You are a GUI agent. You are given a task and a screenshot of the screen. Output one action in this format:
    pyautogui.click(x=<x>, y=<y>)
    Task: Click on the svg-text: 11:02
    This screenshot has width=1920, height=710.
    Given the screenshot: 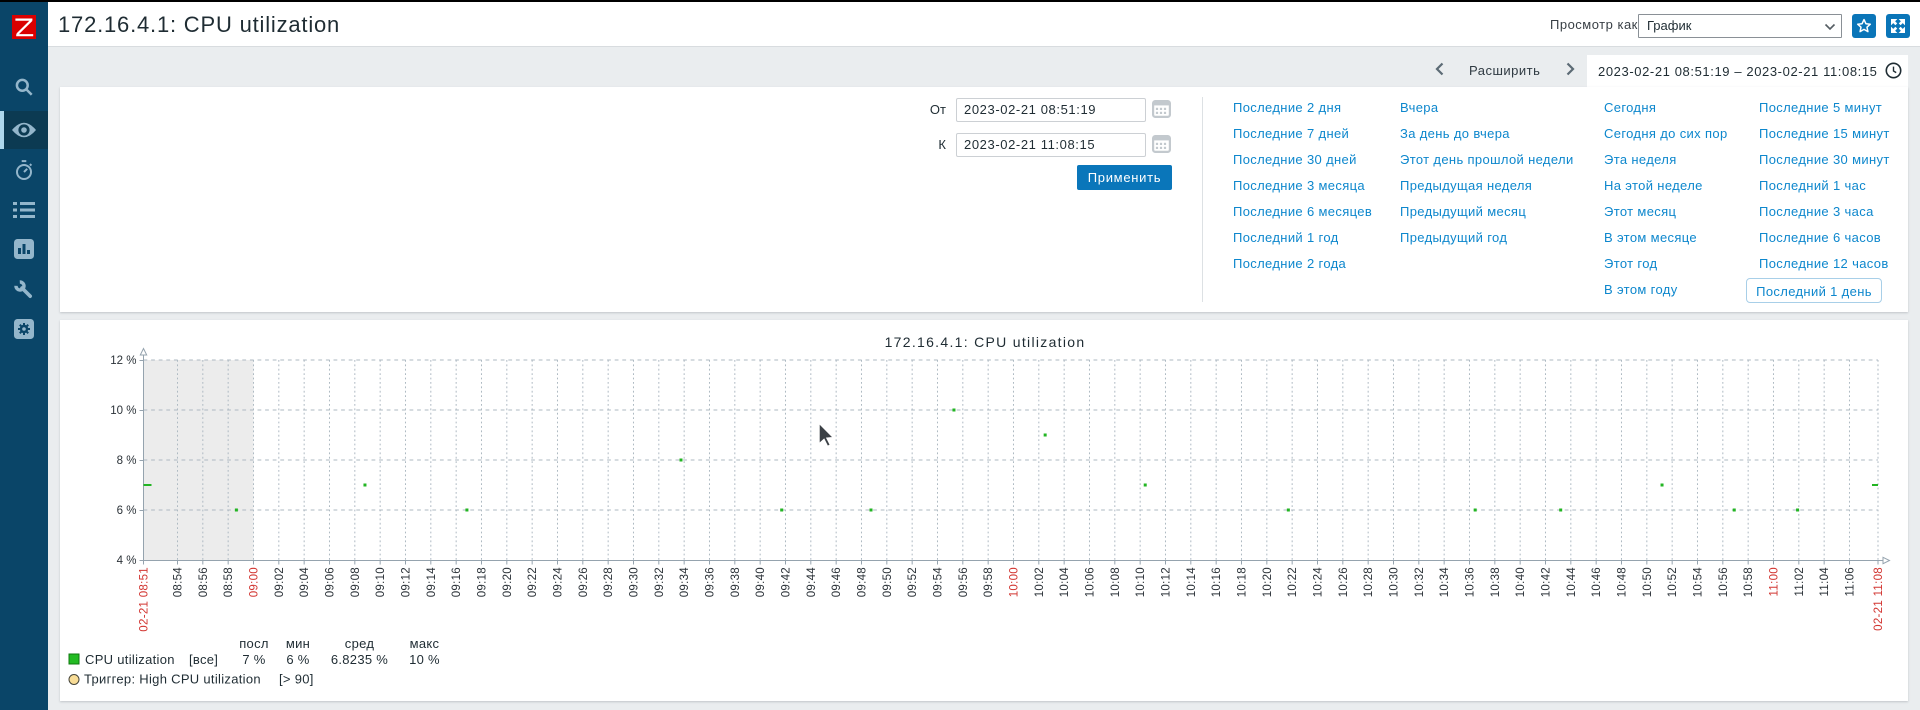 What is the action you would take?
    pyautogui.click(x=1800, y=581)
    